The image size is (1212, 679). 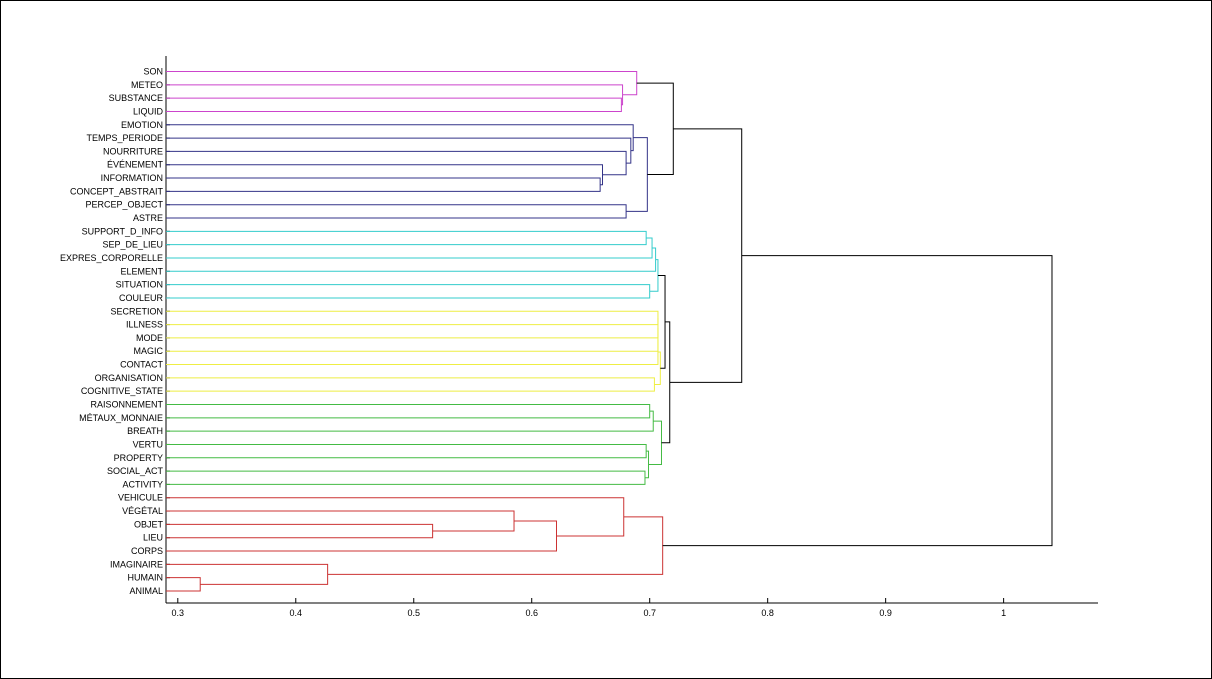 I want to click on leaf-label: HUMAIN, so click(x=146, y=578).